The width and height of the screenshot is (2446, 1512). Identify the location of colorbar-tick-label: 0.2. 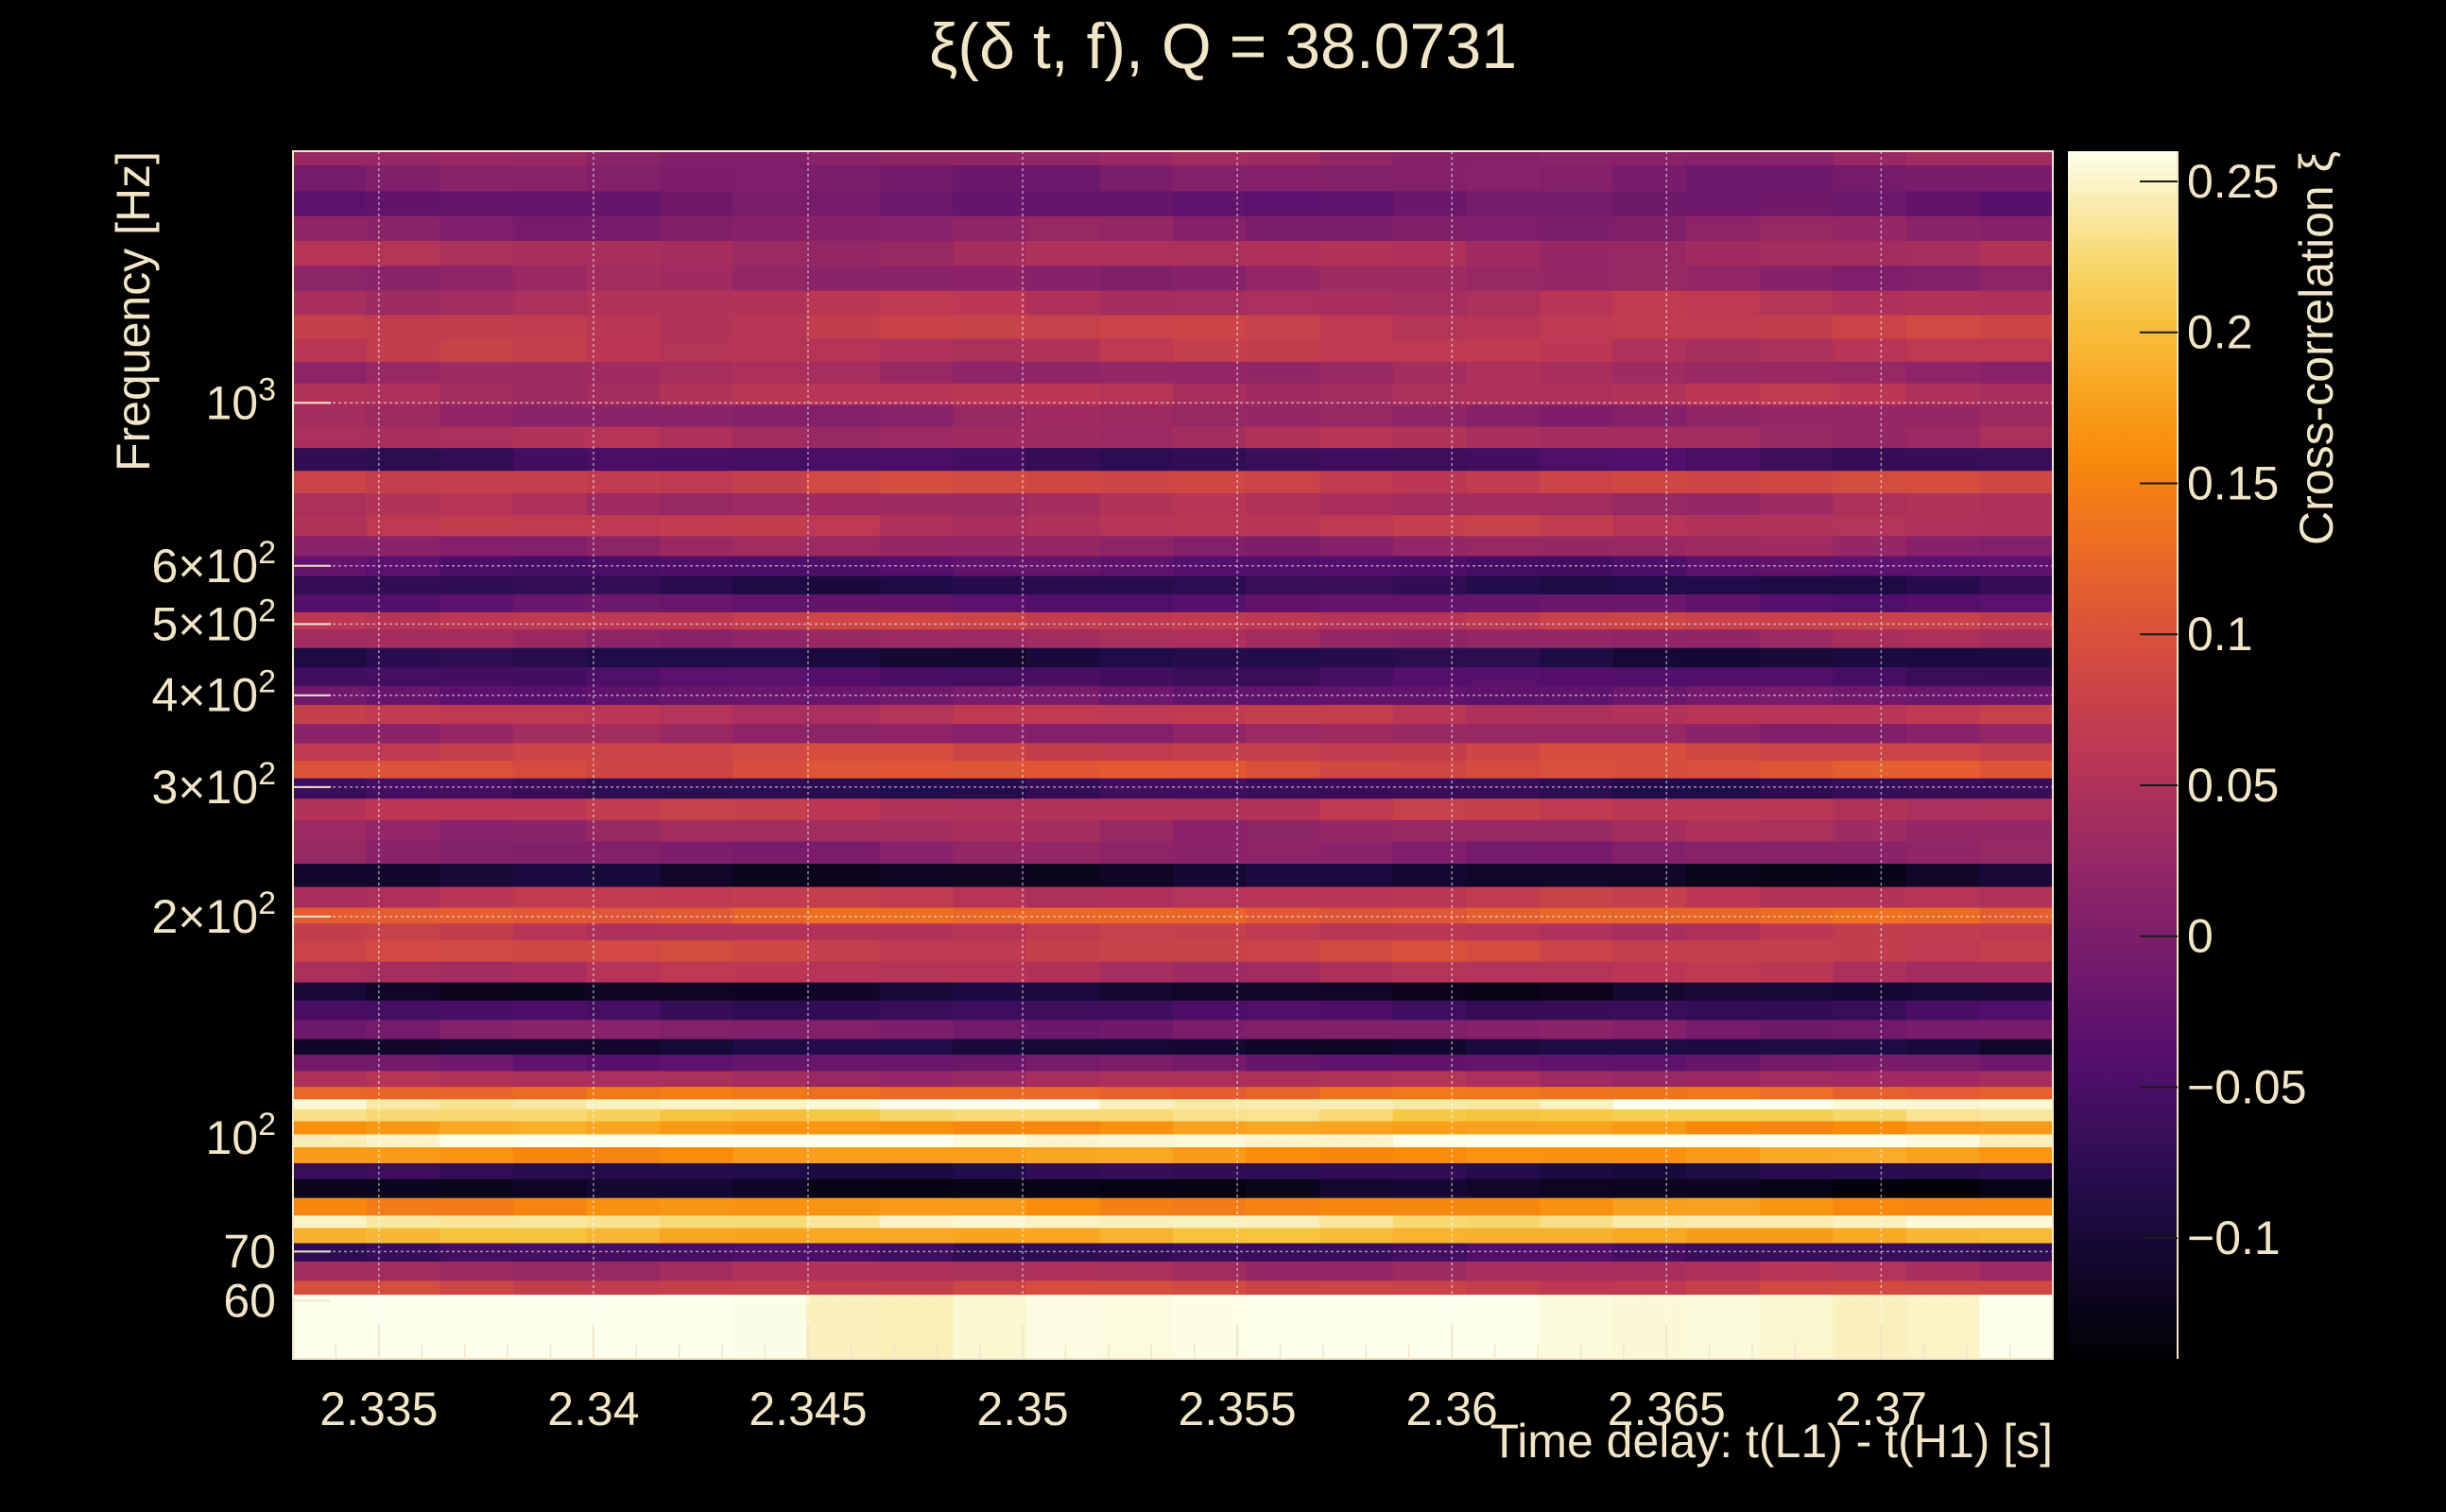
(2220, 332).